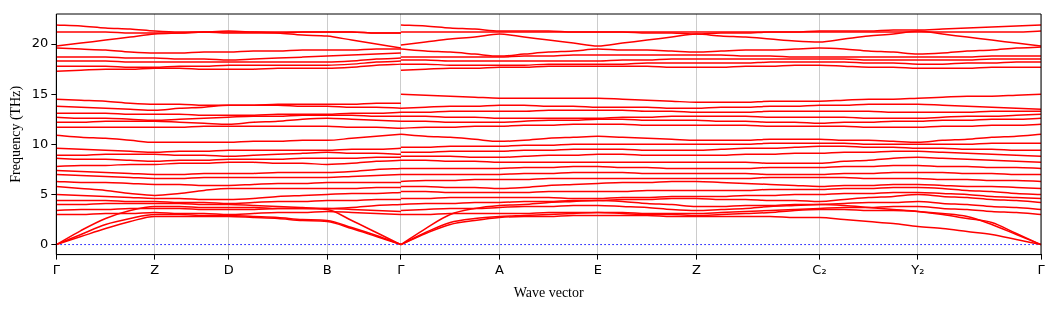  I want to click on x-tick-label: C₂, so click(819, 269).